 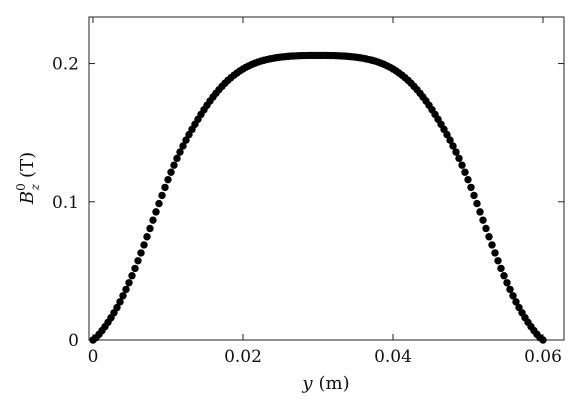 What do you see at coordinates (543, 357) in the screenshot?
I see `x-tick-label: 0.06` at bounding box center [543, 357].